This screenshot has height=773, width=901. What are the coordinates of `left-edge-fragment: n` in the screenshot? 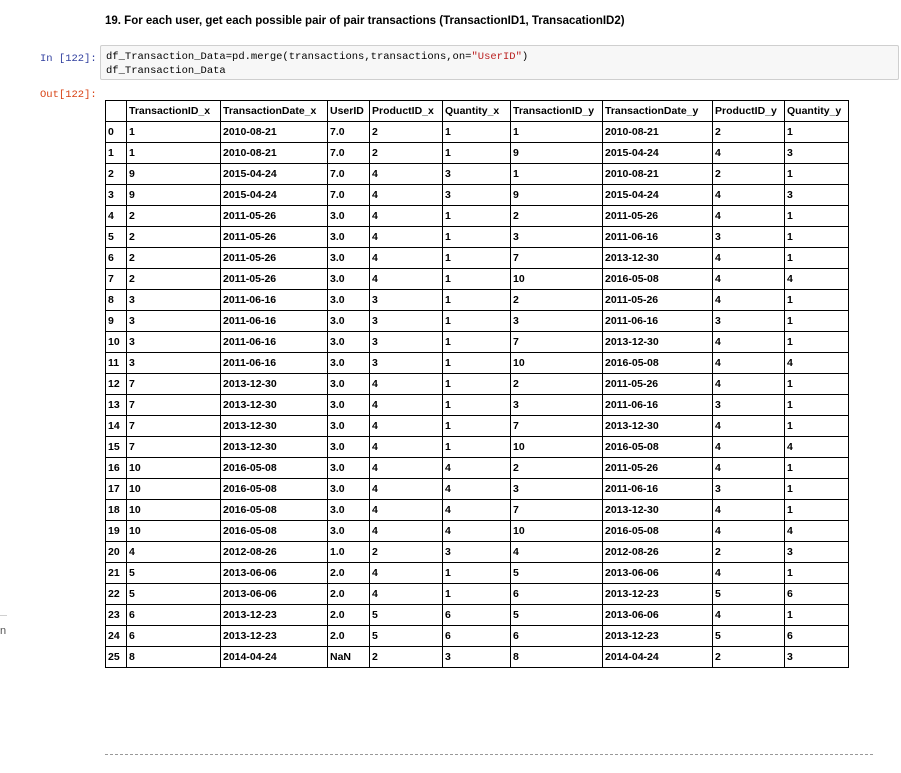 It's located at (3, 626).